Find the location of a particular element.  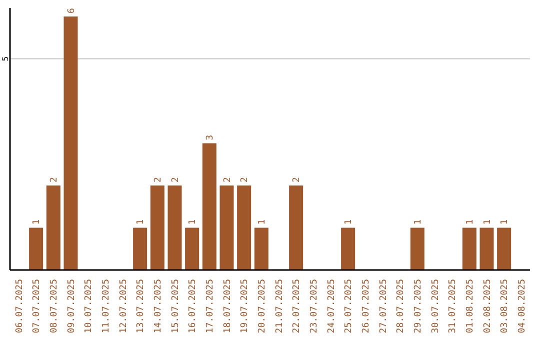

x-tick-label: 25.07.2025 is located at coordinates (349, 306).